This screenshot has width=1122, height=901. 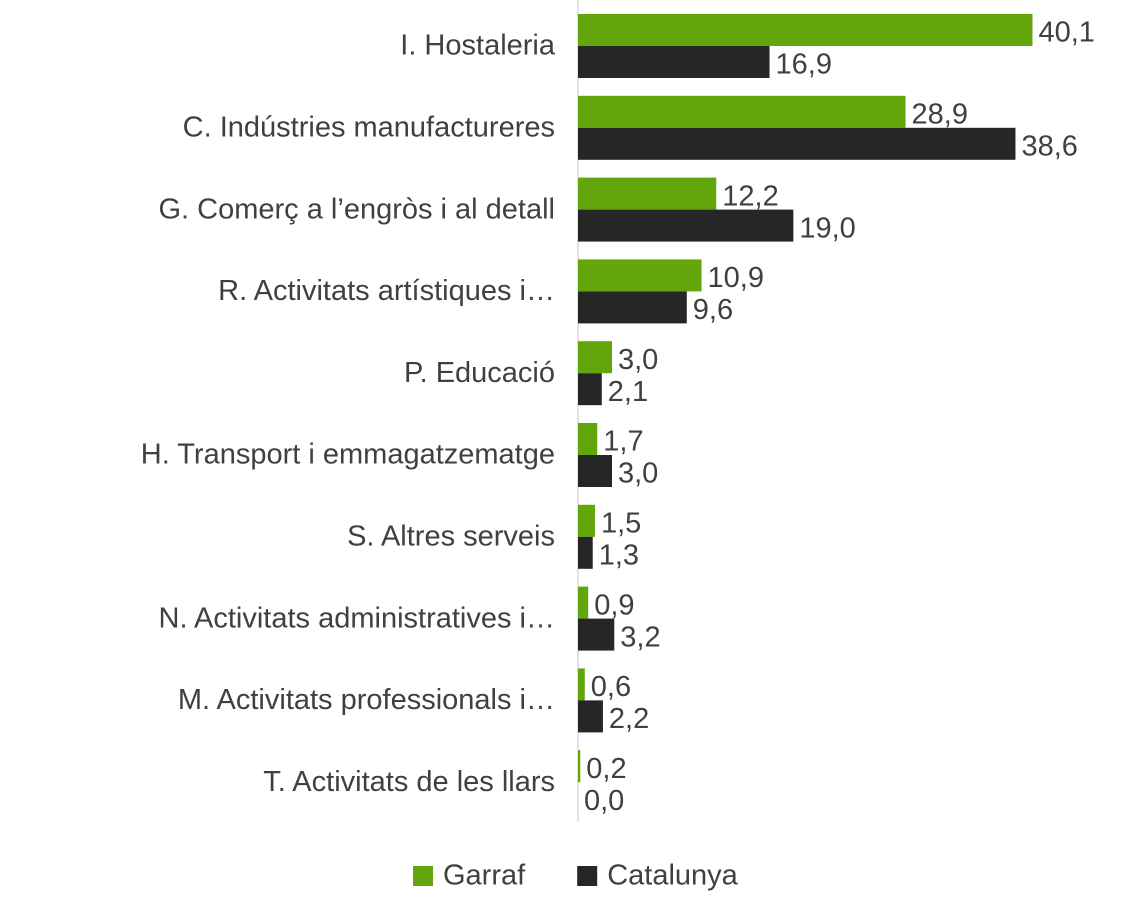 What do you see at coordinates (736, 278) in the screenshot?
I see `value-label: 10,9` at bounding box center [736, 278].